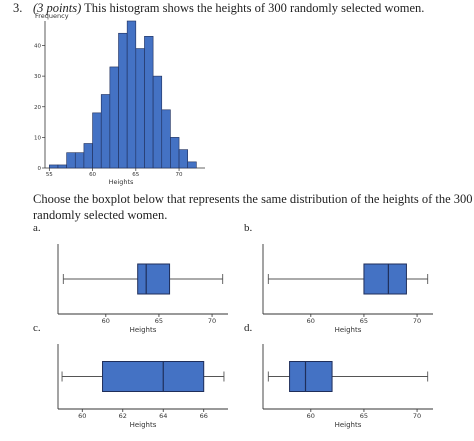 The width and height of the screenshot is (474, 441). Describe the element at coordinates (347, 289) in the screenshot. I see `boxplot-b: 60 65 70 Heights` at that location.